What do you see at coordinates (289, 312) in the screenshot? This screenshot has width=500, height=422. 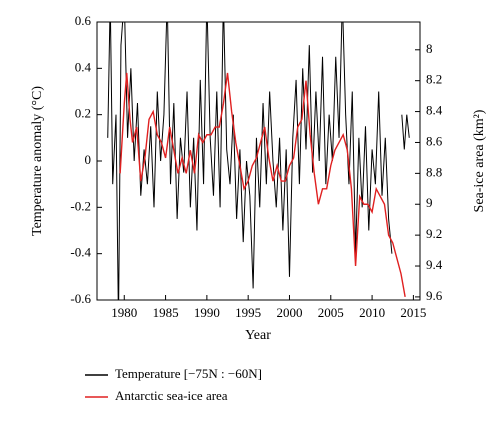 I see `x-tick-label: 2000` at bounding box center [289, 312].